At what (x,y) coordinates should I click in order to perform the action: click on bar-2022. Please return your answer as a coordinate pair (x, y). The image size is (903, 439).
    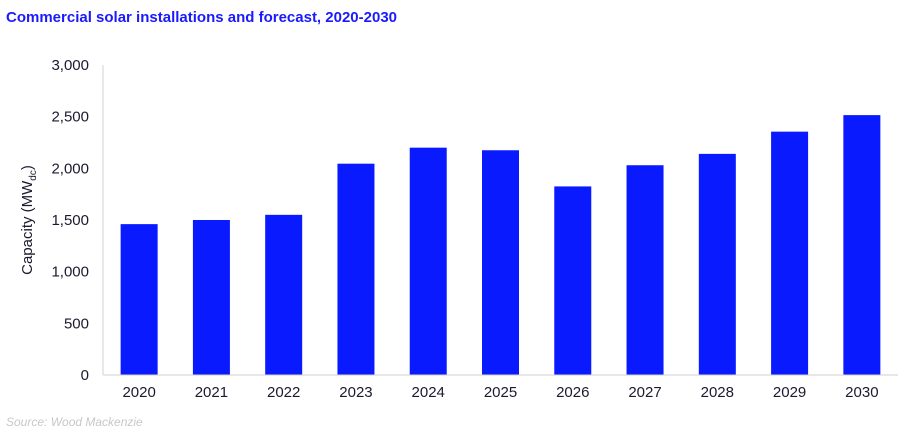
    Looking at the image, I should click on (284, 294).